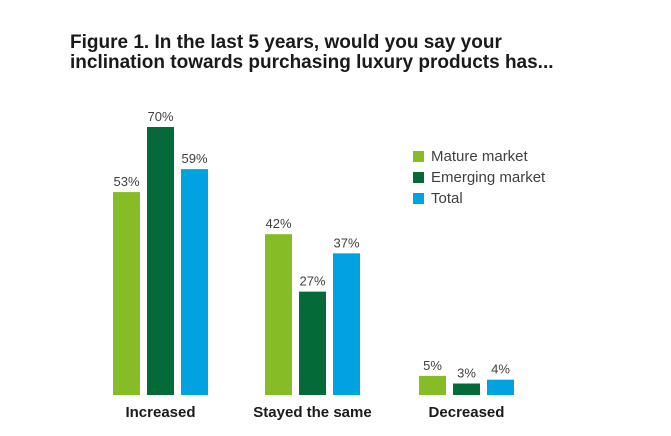  I want to click on data-label-decreased-mature-market: 5%, so click(432, 365).